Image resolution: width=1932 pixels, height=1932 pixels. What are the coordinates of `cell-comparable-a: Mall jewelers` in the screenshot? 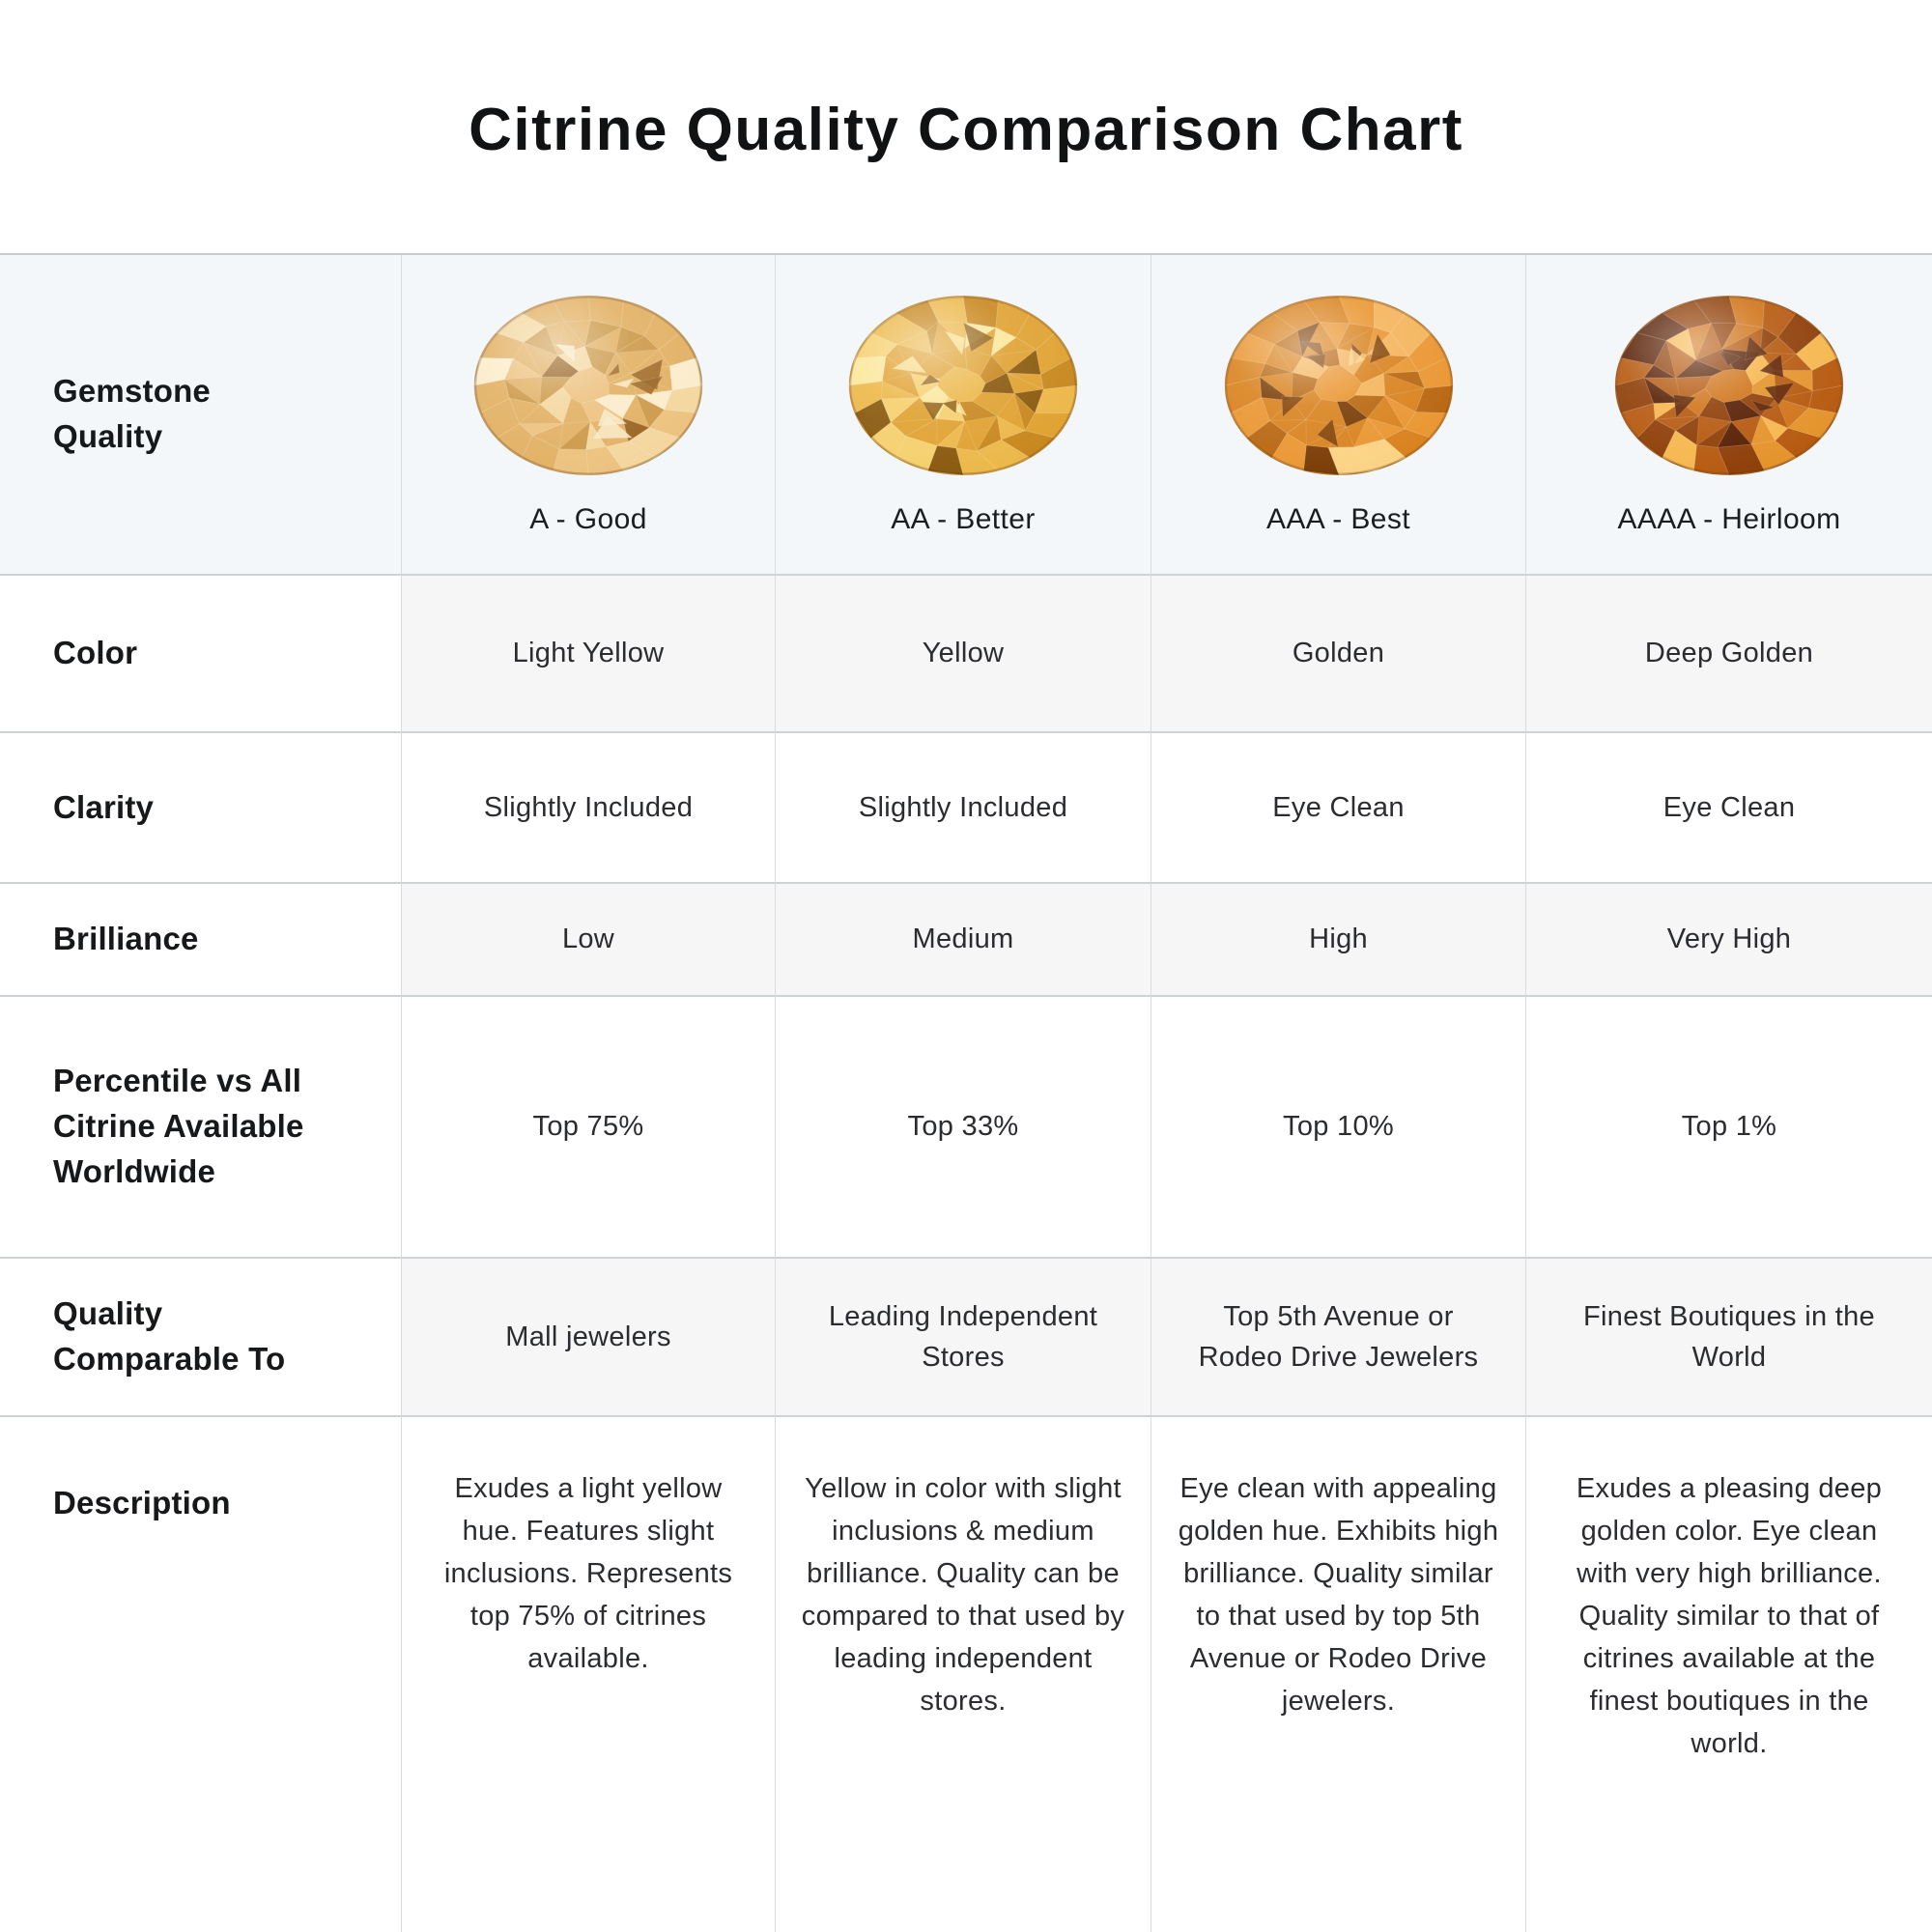 It's located at (588, 1336).